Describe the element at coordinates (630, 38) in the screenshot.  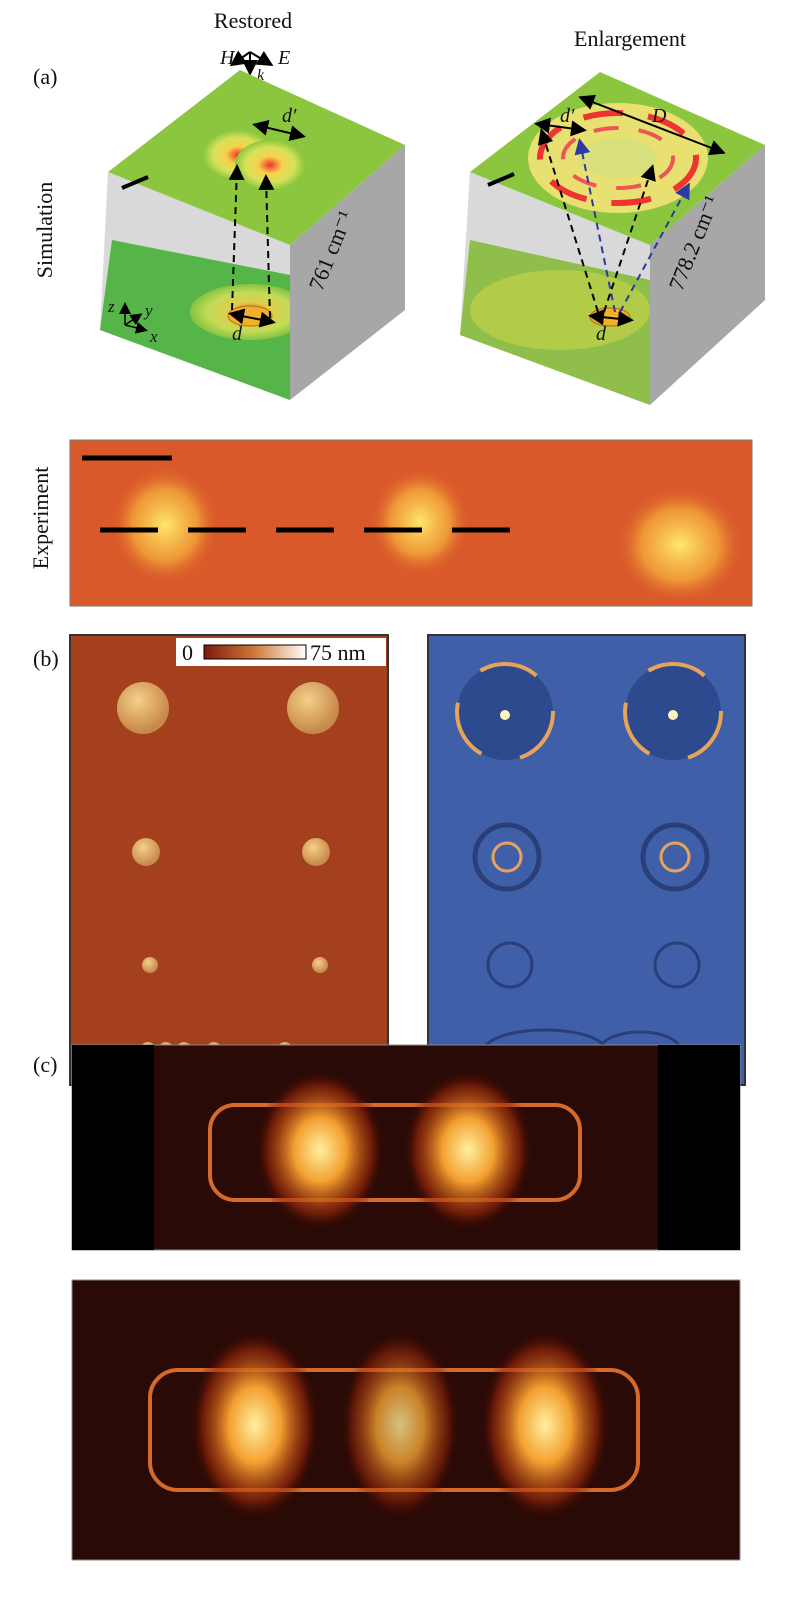
I see `column-title: Enlargement` at that location.